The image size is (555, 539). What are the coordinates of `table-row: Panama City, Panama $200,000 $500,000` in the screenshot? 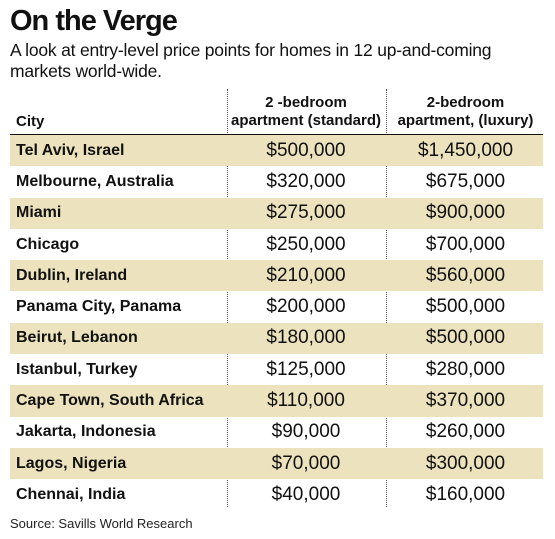 It's located at (276, 306).